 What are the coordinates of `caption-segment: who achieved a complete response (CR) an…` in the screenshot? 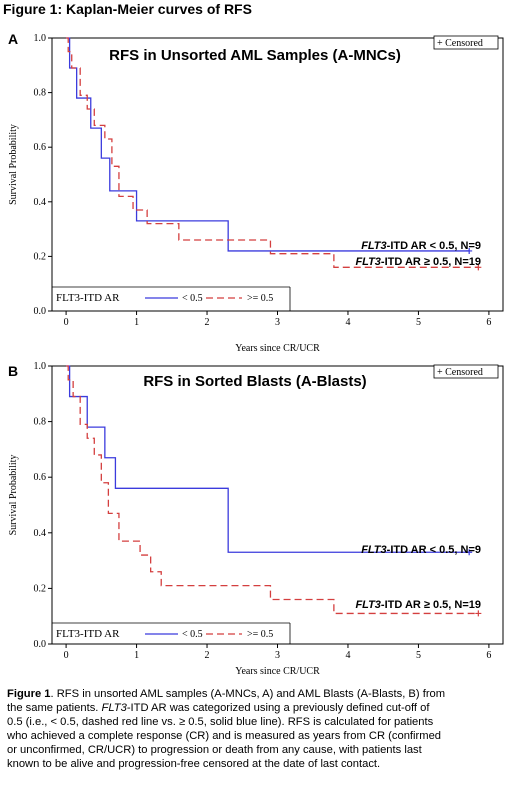 It's located at (224, 736).